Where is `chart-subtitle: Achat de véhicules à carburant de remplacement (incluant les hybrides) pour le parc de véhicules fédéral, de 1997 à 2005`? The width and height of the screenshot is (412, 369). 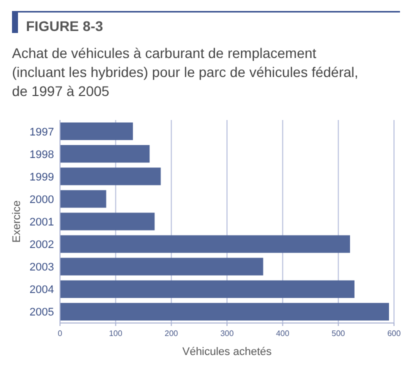
chart-subtitle: Achat de véhicules à carburant de remplacement (incluant les hybrides) pour le parc de véhicules fédéral, de 1997 à 2005 is located at coordinates (185, 72).